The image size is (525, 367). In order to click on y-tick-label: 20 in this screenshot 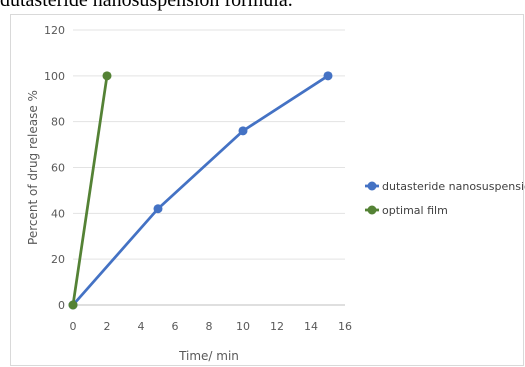, I will do `click(58, 259)`.